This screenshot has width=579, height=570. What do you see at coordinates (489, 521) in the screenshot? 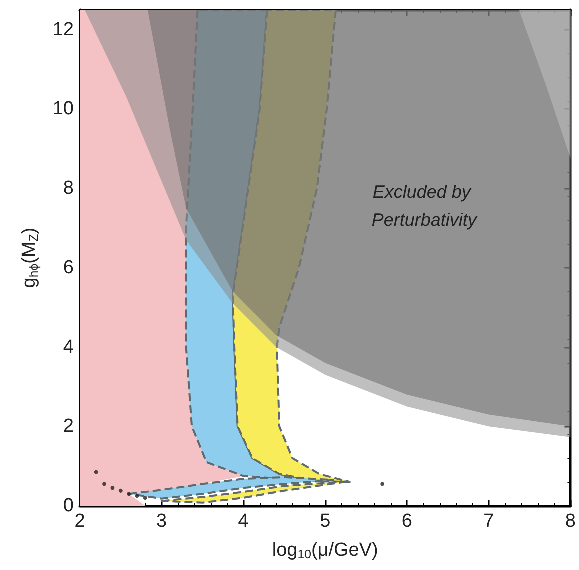
I see `x-tick-label: 7` at bounding box center [489, 521].